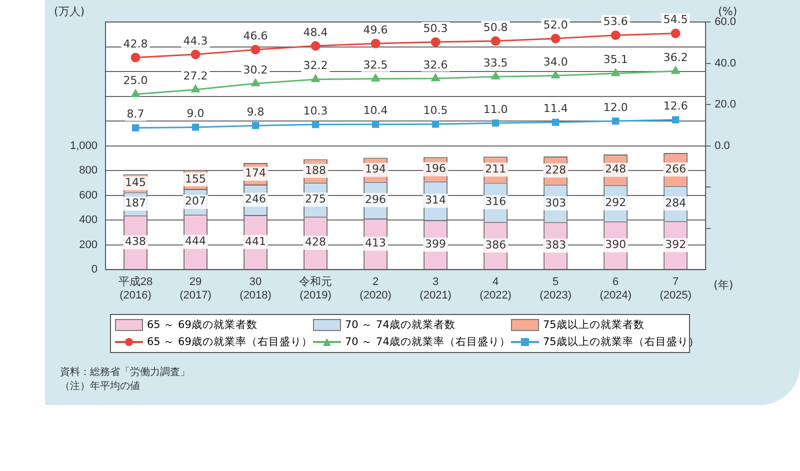 This screenshot has height=471, width=800. Describe the element at coordinates (135, 241) in the screenshot. I see `data-label: 438` at that location.